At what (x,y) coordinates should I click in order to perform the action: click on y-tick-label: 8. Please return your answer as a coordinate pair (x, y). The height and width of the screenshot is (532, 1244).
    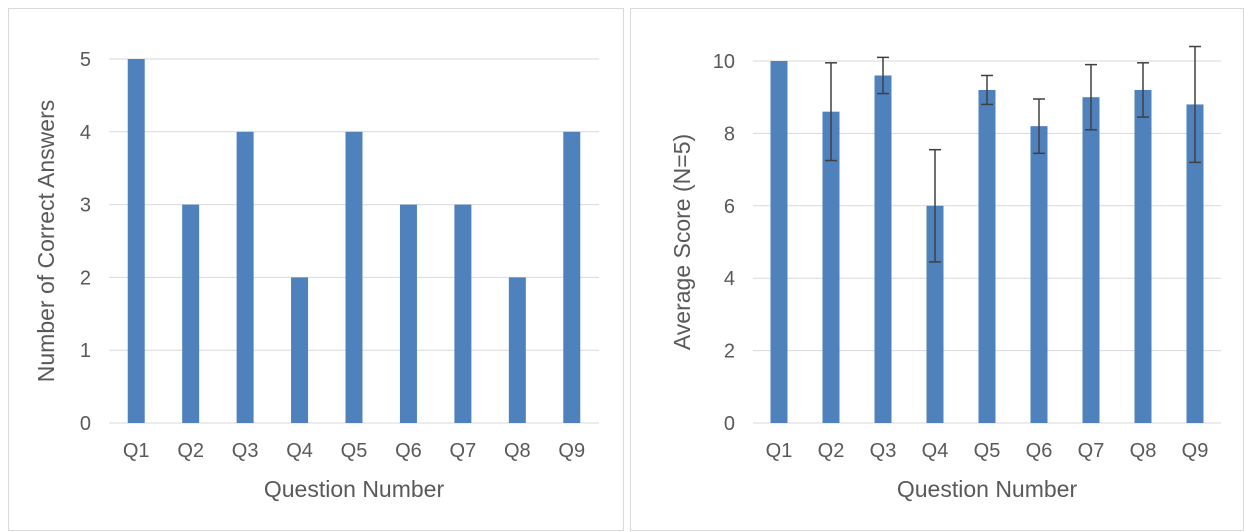
    Looking at the image, I should click on (729, 134).